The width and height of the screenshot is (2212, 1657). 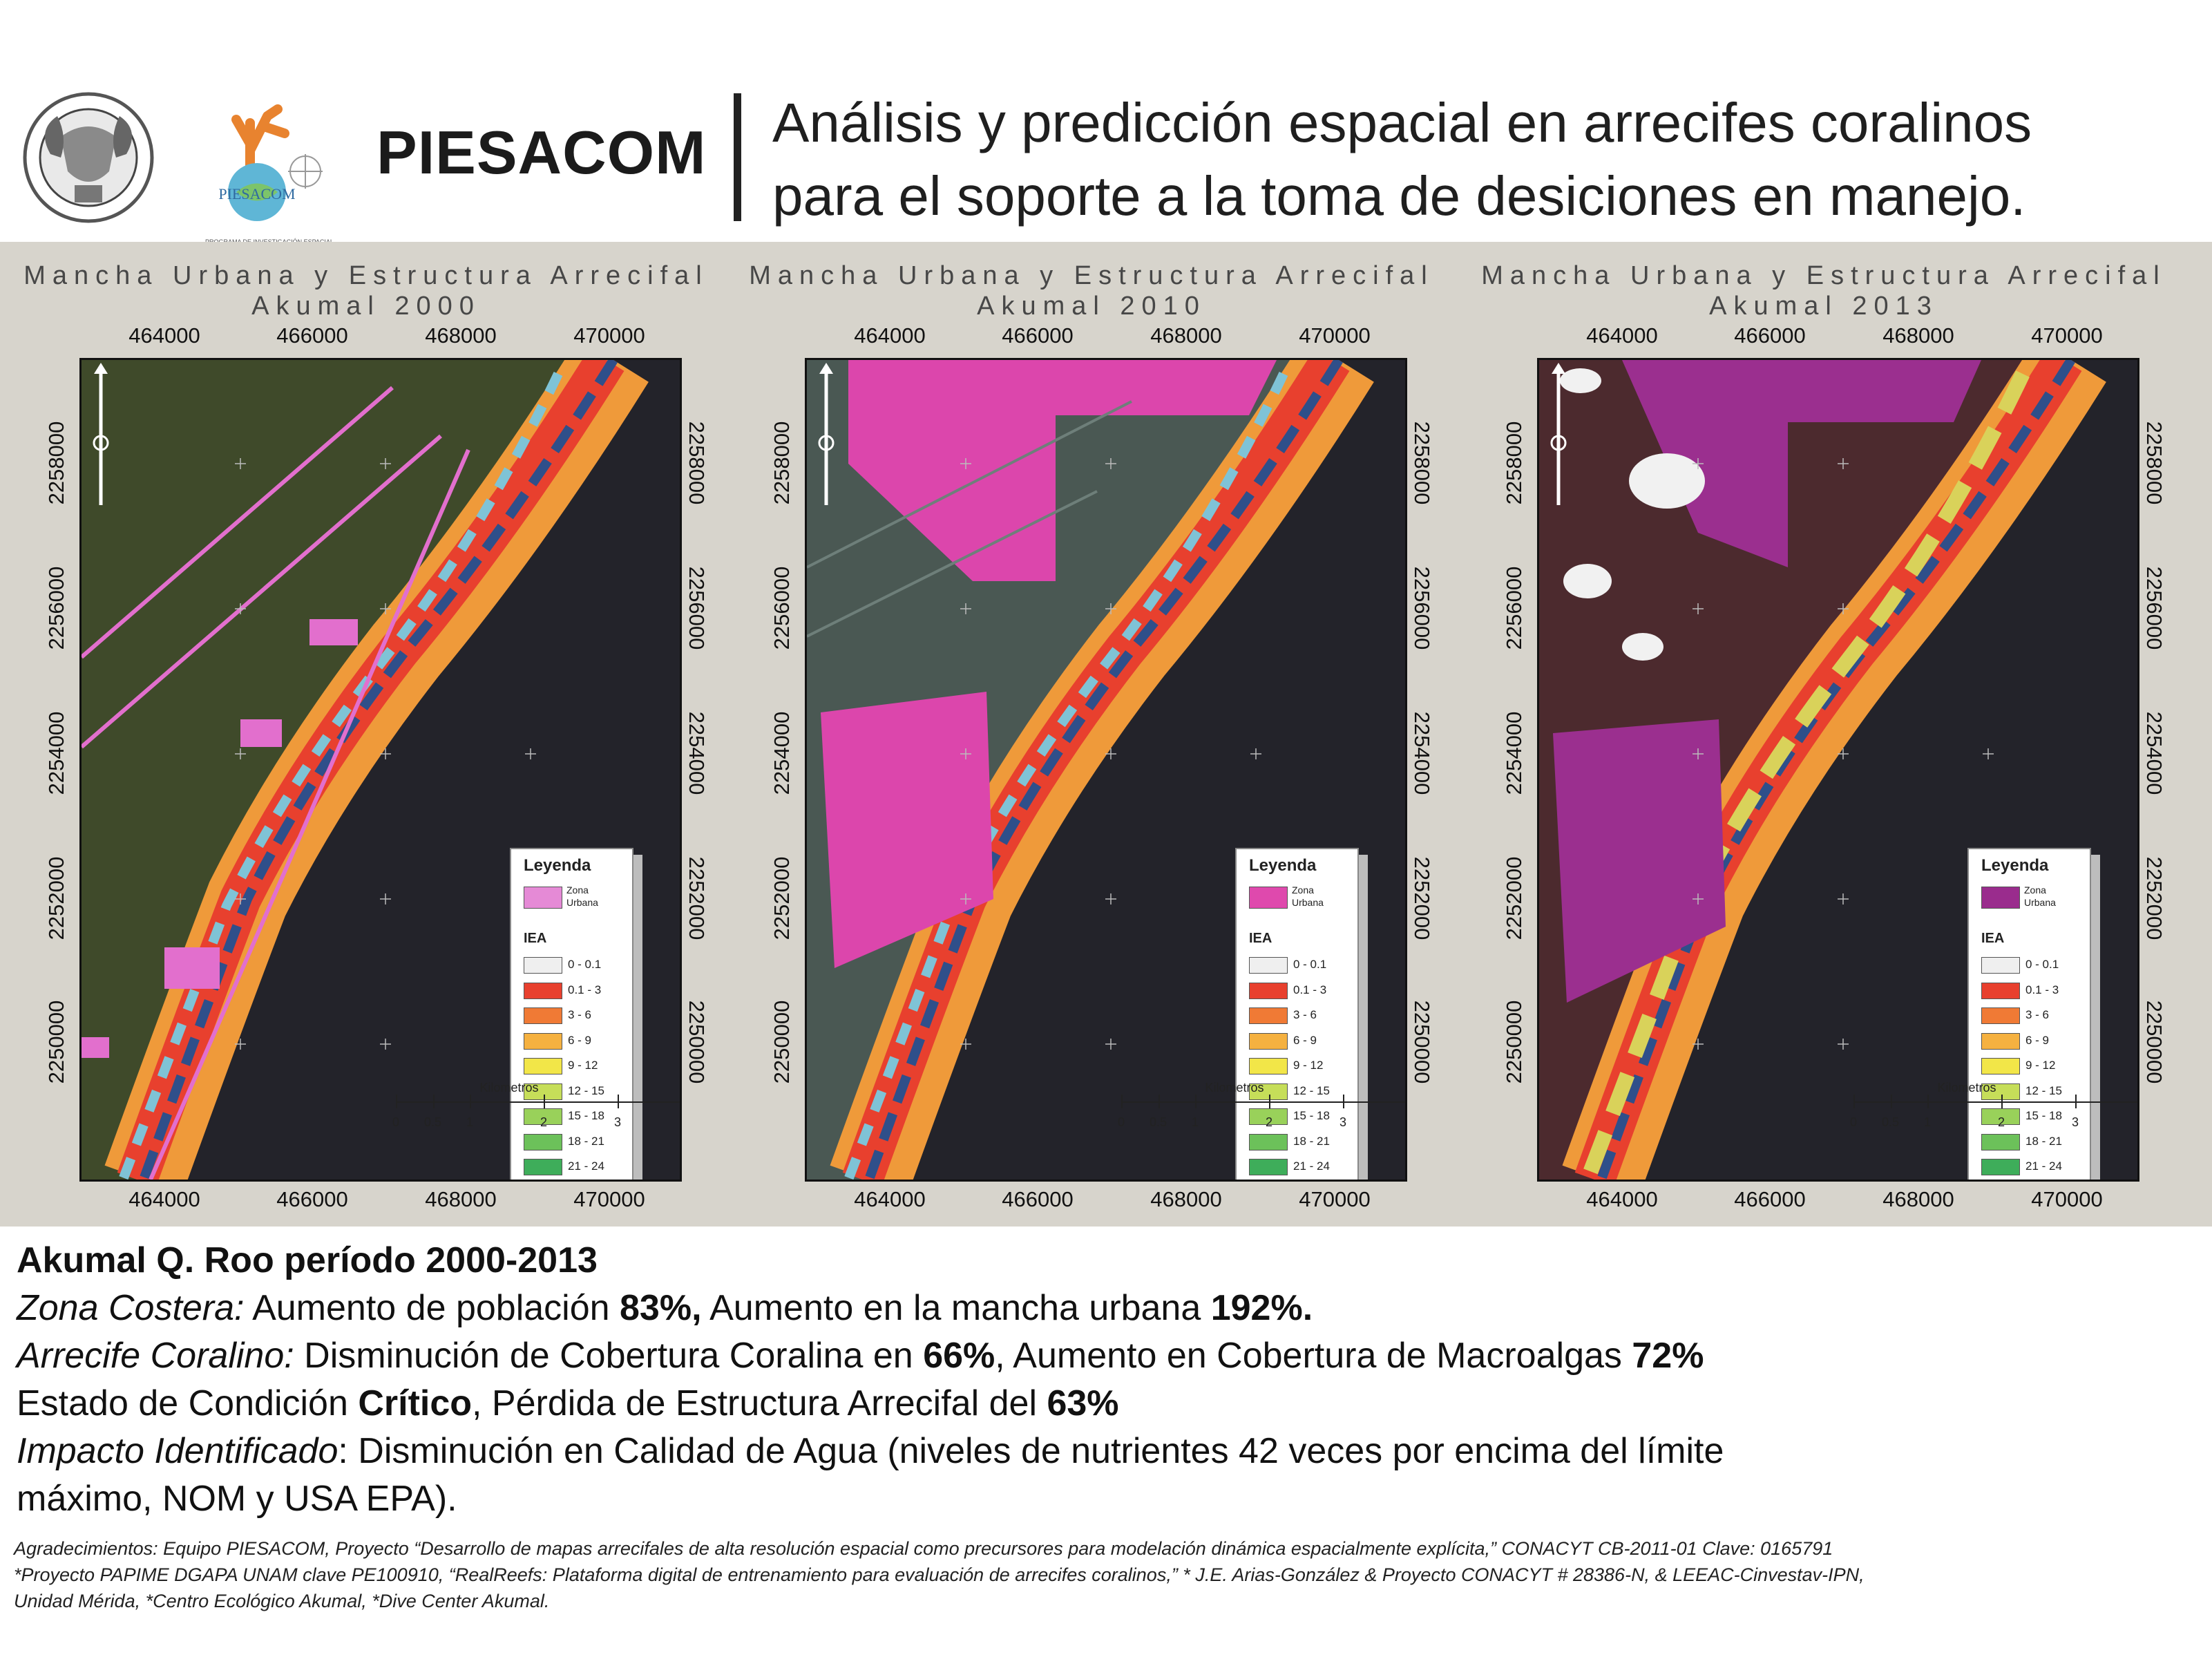 I want to click on text: Disminución de Cobertura Coralina en, so click(x=609, y=1356).